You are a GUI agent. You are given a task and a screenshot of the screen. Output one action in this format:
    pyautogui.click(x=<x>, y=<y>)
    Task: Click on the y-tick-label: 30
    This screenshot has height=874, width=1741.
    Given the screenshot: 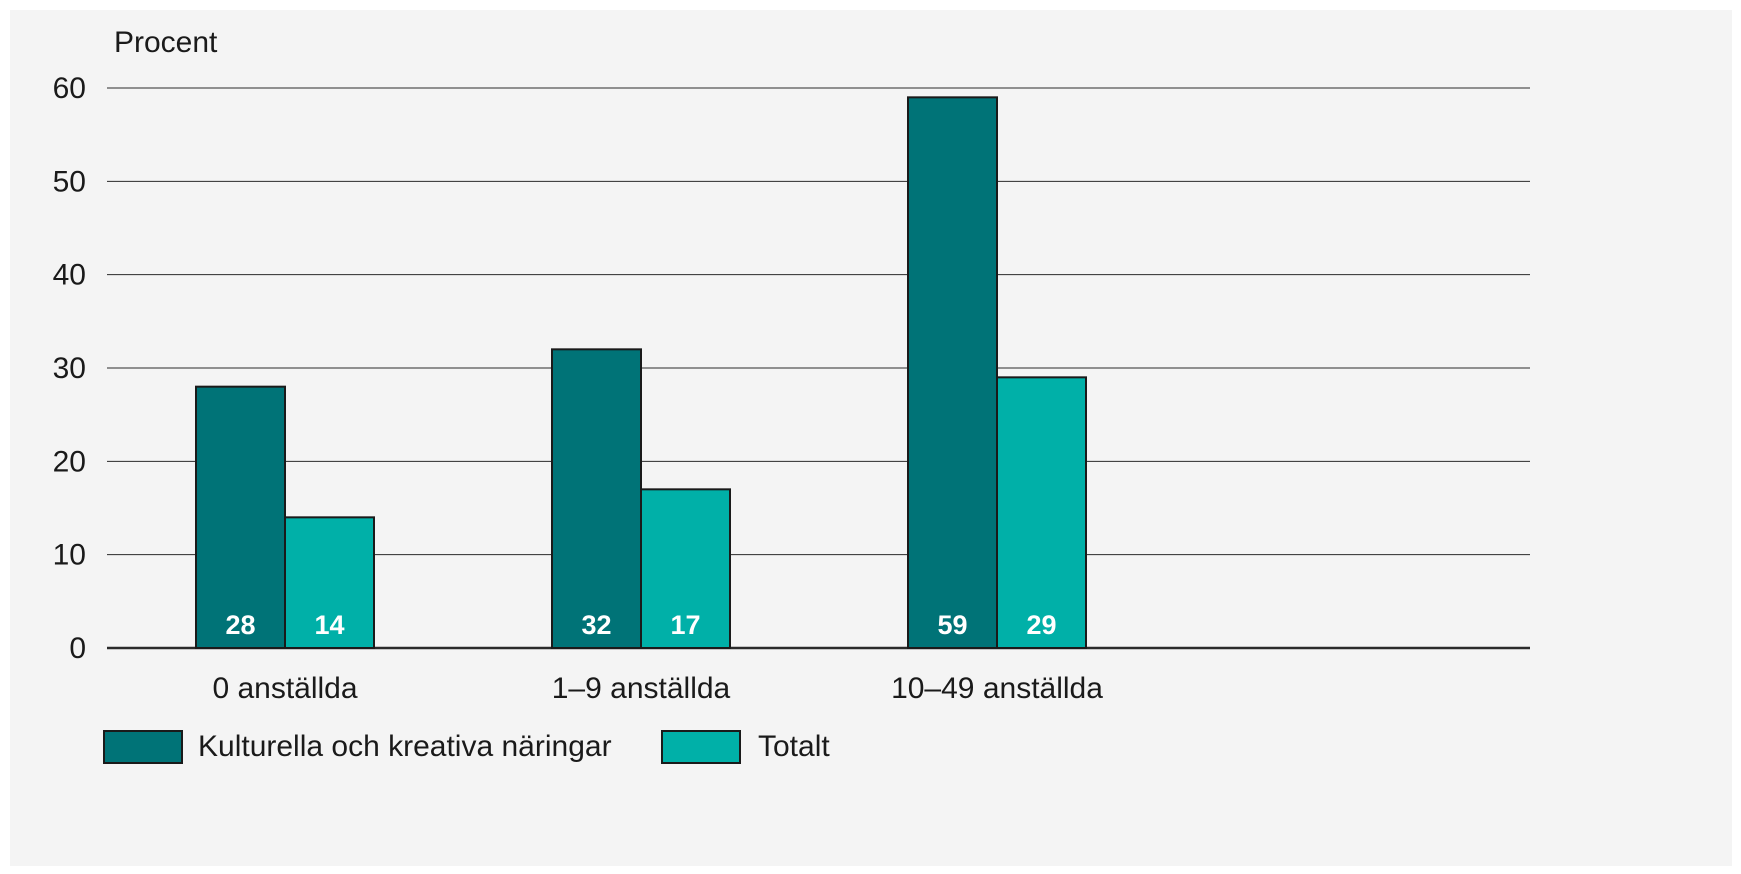 What is the action you would take?
    pyautogui.click(x=69, y=368)
    